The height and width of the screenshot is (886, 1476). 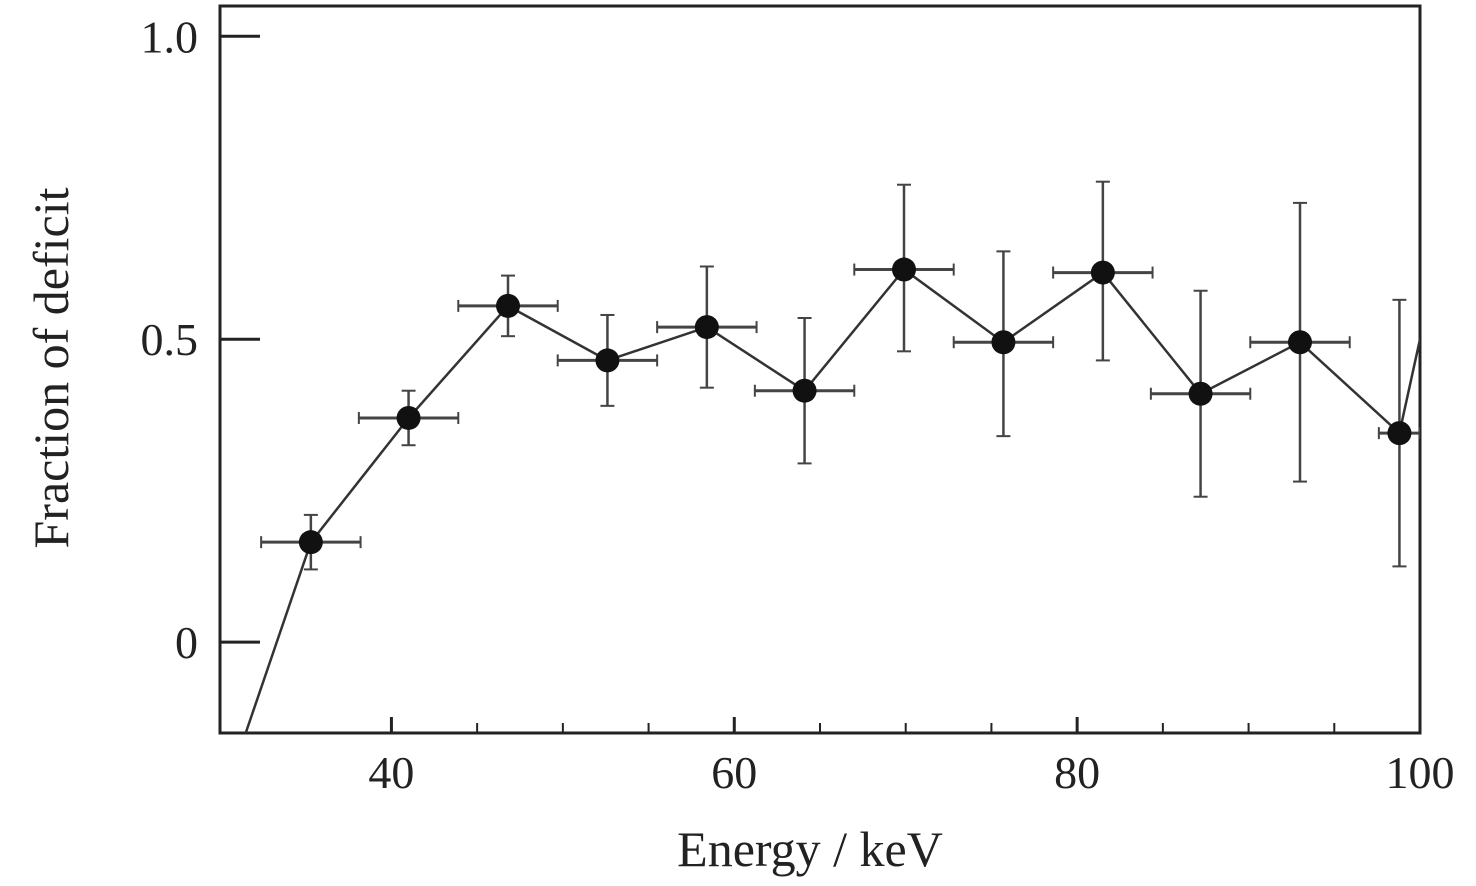 What do you see at coordinates (1077, 772) in the screenshot?
I see `x-tick-label: 80` at bounding box center [1077, 772].